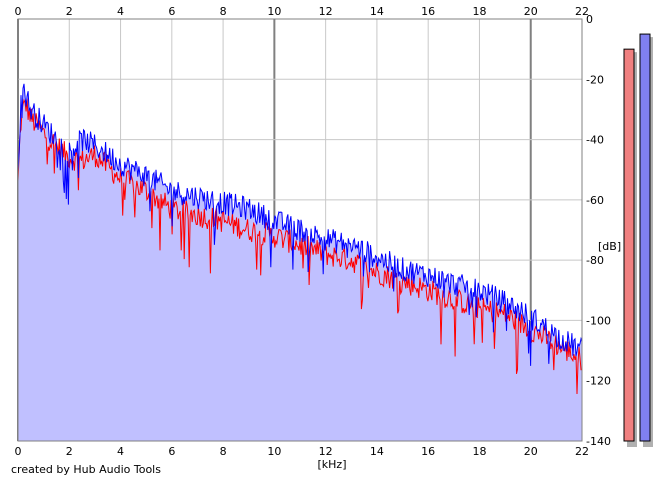  I want to click on x-tick-label-bottom: 0, so click(18, 451).